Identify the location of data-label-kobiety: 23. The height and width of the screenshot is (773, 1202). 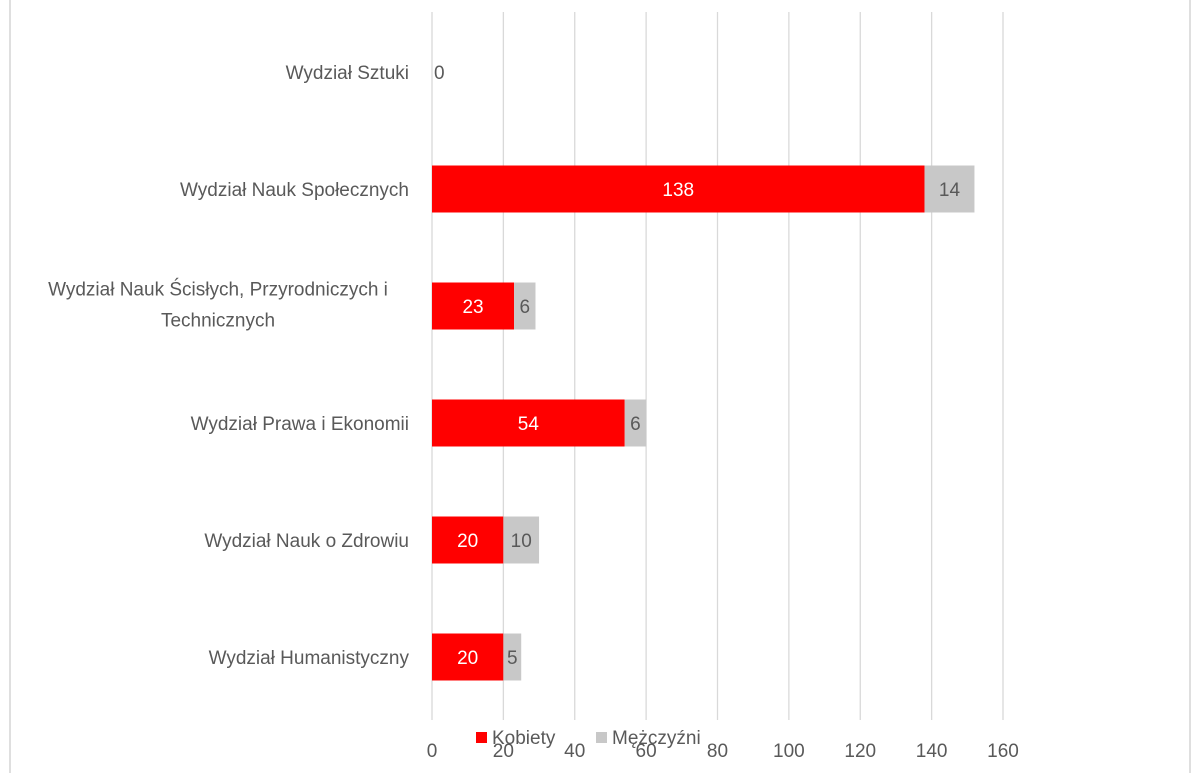
(472, 307).